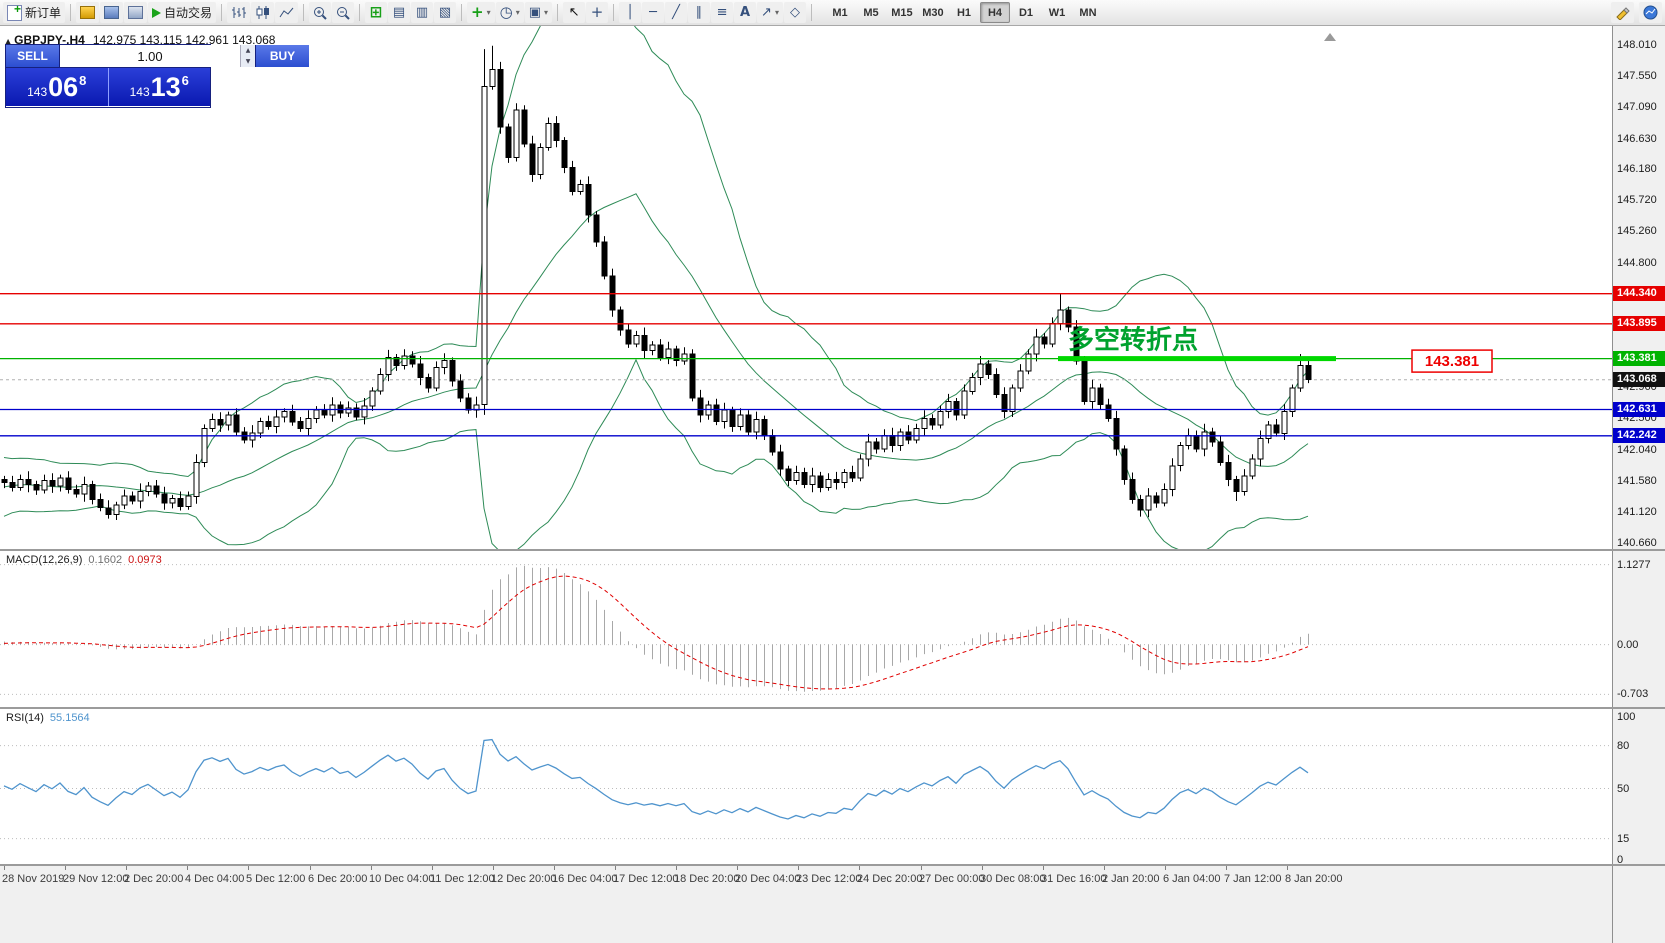 Image resolution: width=1665 pixels, height=943 pixels. I want to click on shapes-tool-button: ◇, so click(794, 12).